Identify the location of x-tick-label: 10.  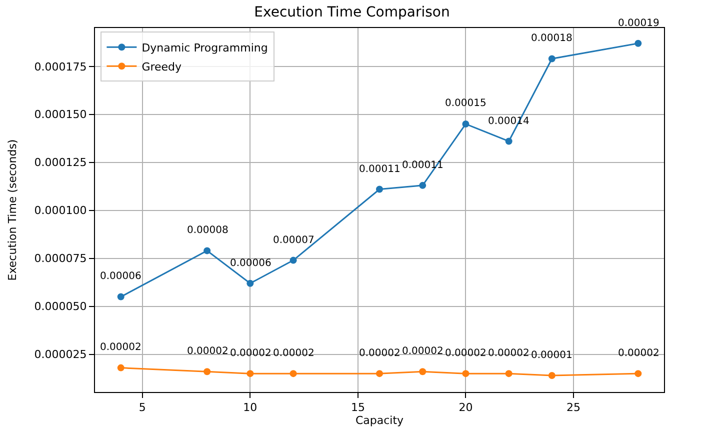
(250, 407).